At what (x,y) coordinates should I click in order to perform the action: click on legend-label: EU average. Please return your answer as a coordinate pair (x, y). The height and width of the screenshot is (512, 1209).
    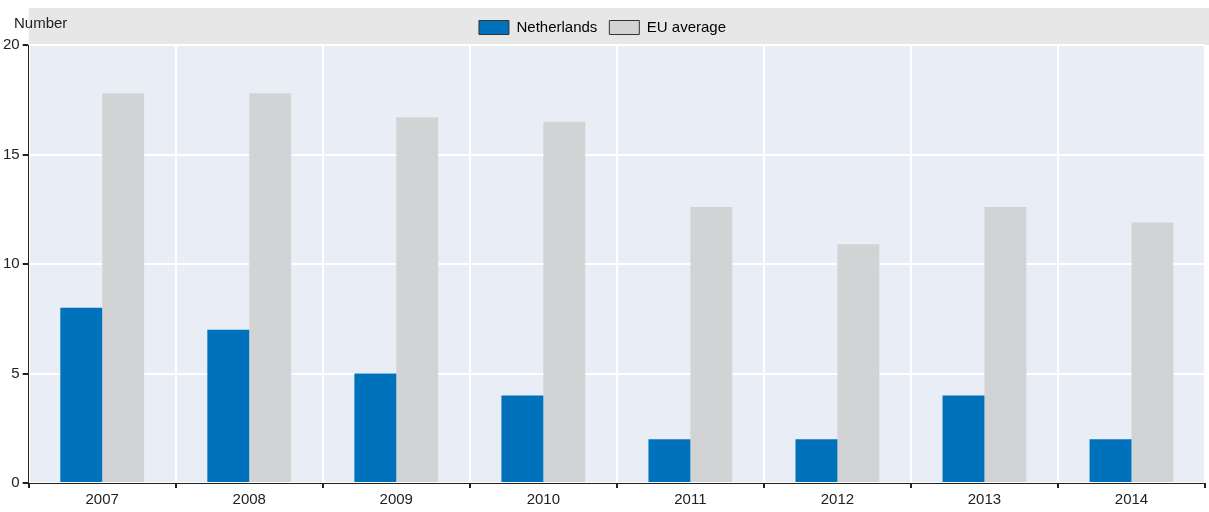
    Looking at the image, I should click on (686, 26).